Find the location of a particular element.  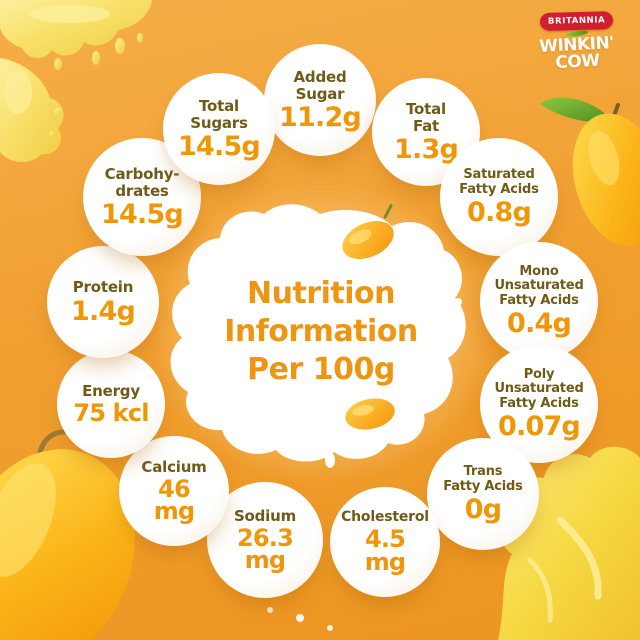

nutrient-value: 1.4g is located at coordinates (103, 311).